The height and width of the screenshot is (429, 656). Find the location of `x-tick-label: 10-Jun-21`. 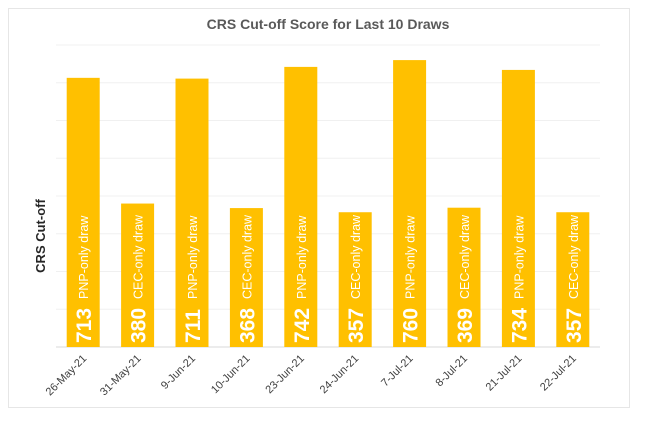

x-tick-label: 10-Jun-21 is located at coordinates (231, 375).